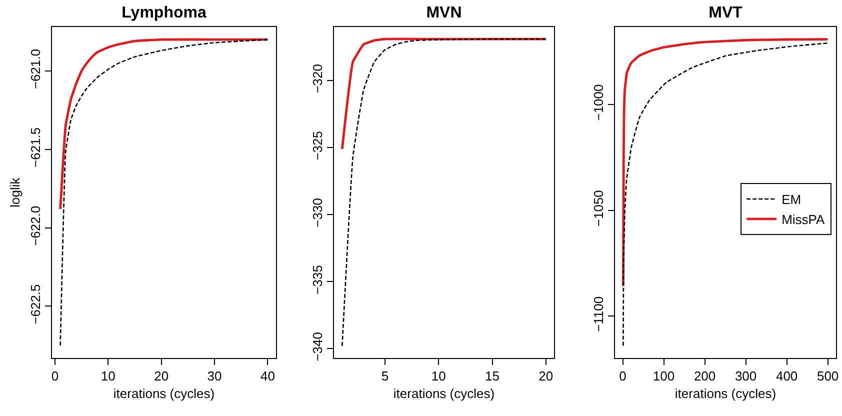 This screenshot has width=842, height=416. What do you see at coordinates (492, 376) in the screenshot?
I see `x-tick-label: 15` at bounding box center [492, 376].